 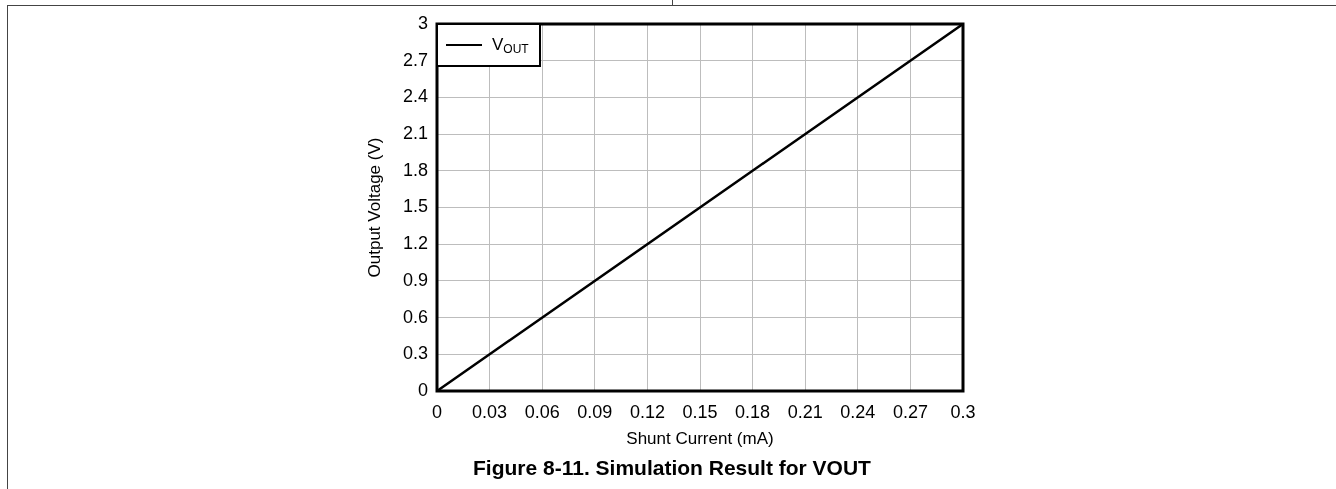 I want to click on y-tick-label: 0, so click(x=422, y=389).